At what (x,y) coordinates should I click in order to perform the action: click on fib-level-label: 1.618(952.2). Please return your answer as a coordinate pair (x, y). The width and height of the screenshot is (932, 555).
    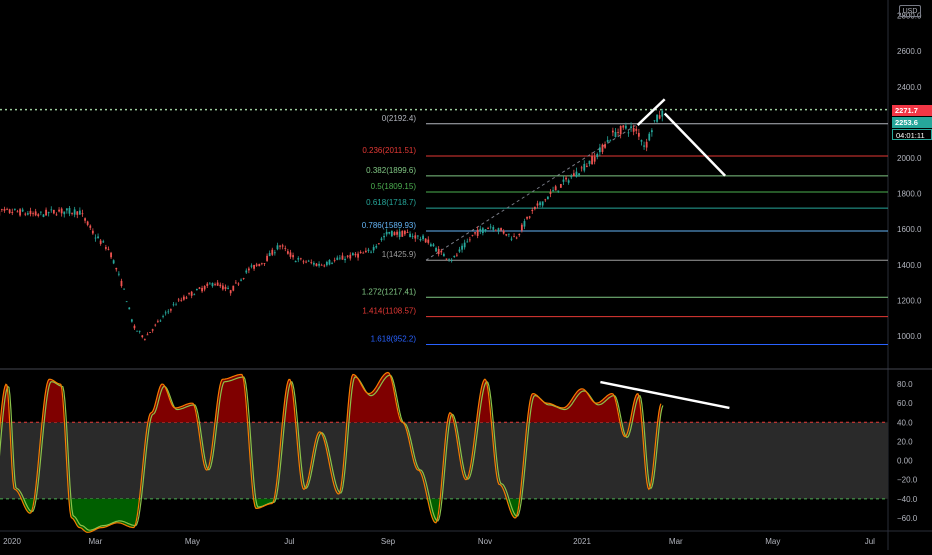
    Looking at the image, I should click on (394, 339).